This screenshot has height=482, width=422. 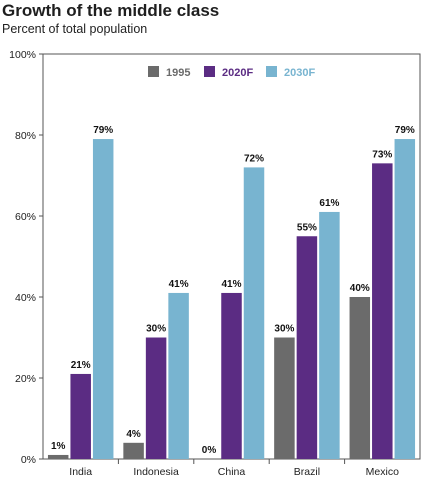 What do you see at coordinates (232, 472) in the screenshot?
I see `x-category-label: China` at bounding box center [232, 472].